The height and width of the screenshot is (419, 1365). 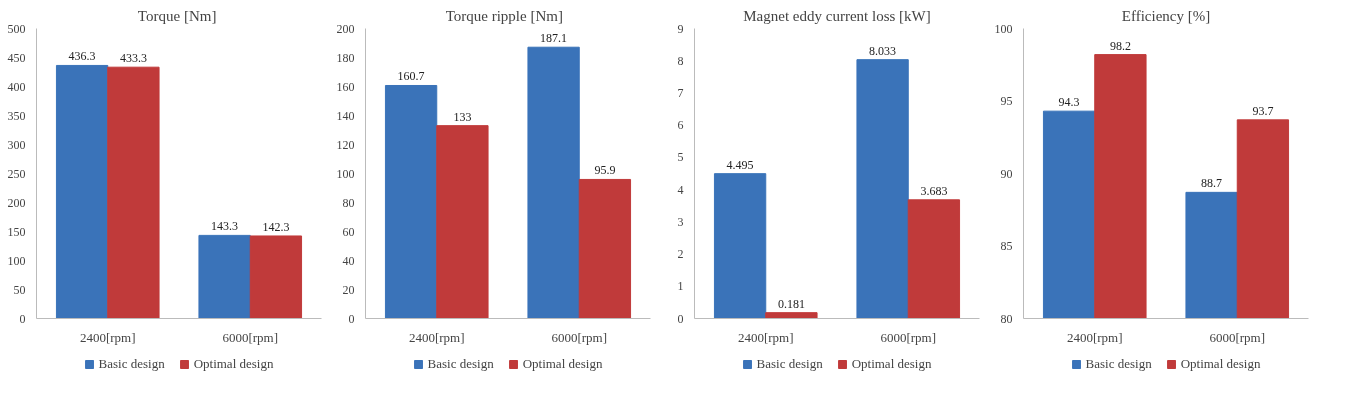 What do you see at coordinates (19, 289) in the screenshot?
I see `y-tick-label: 50` at bounding box center [19, 289].